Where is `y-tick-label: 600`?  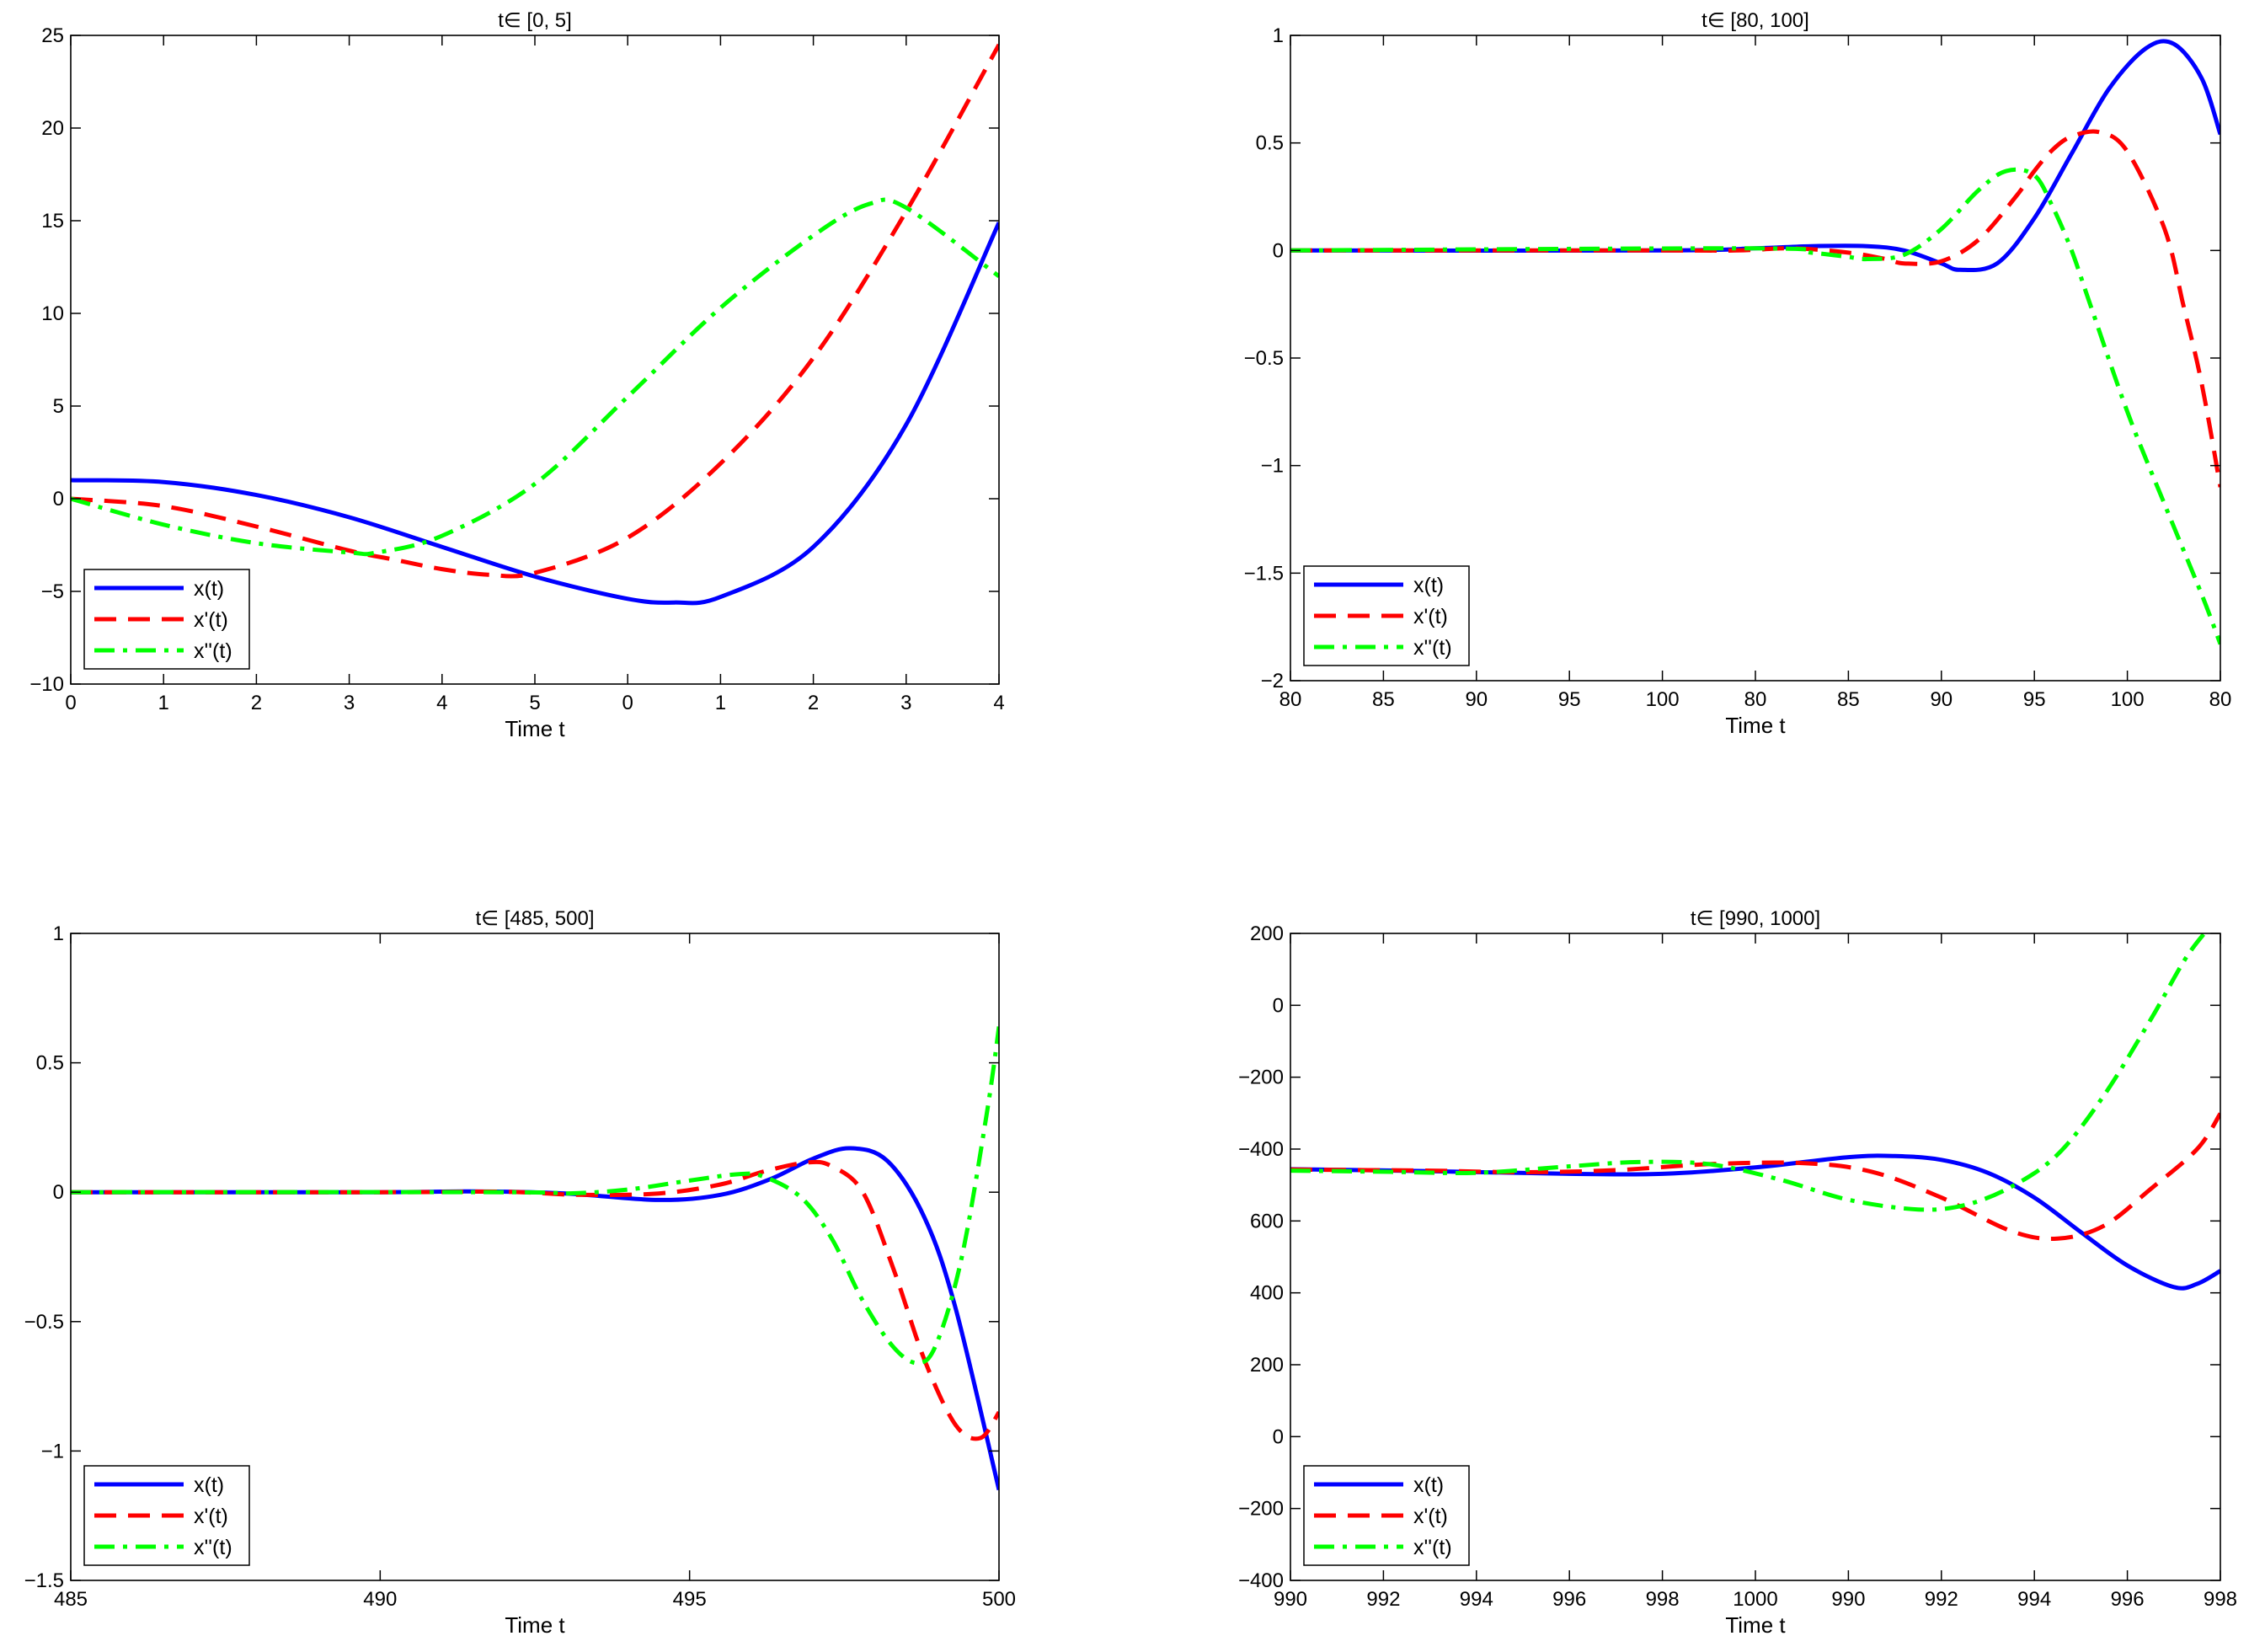
y-tick-label: 600 is located at coordinates (1267, 1221).